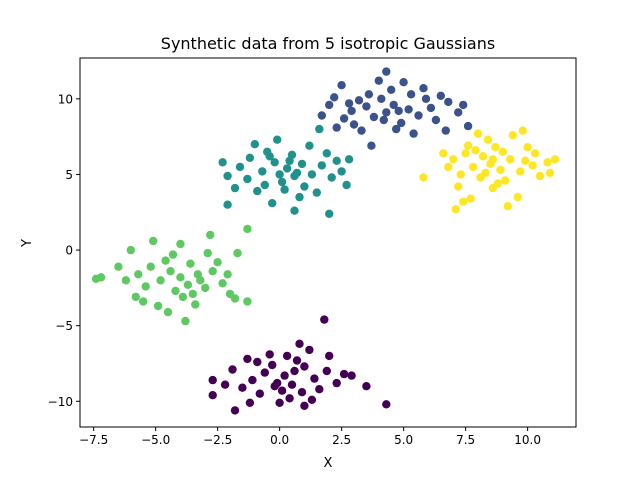 The height and width of the screenshot is (484, 640). Describe the element at coordinates (310, 437) in the screenshot. I see `x-axis: −7.5 −5.0 −2.5 0.0 2.5 5.0 7.5 10.0` at that location.